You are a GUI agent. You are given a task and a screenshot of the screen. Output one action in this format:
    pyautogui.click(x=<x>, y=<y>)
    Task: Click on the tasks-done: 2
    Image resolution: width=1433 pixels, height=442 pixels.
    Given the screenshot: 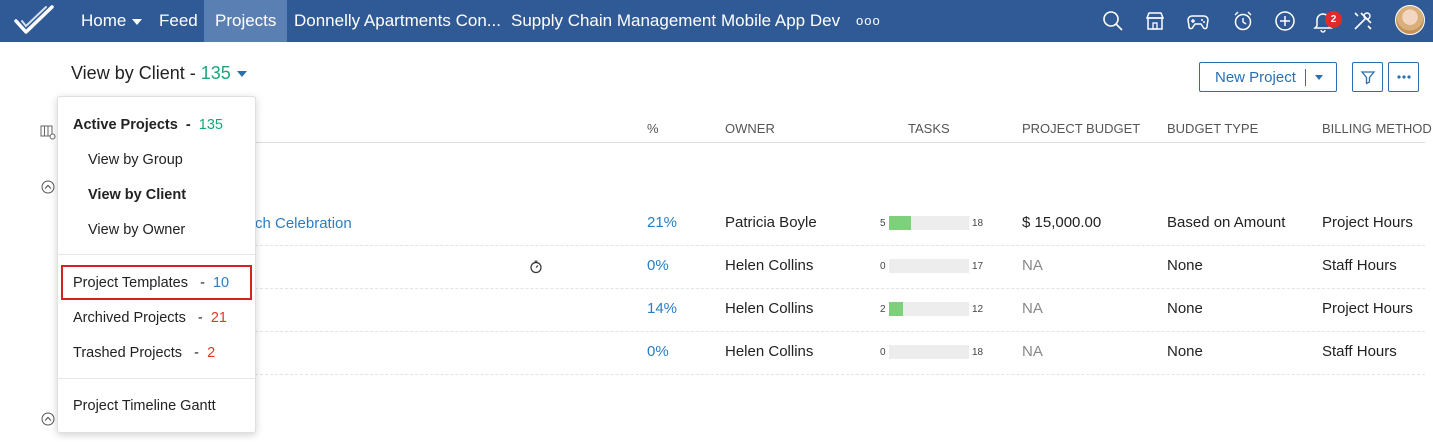 What is the action you would take?
    pyautogui.click(x=883, y=309)
    